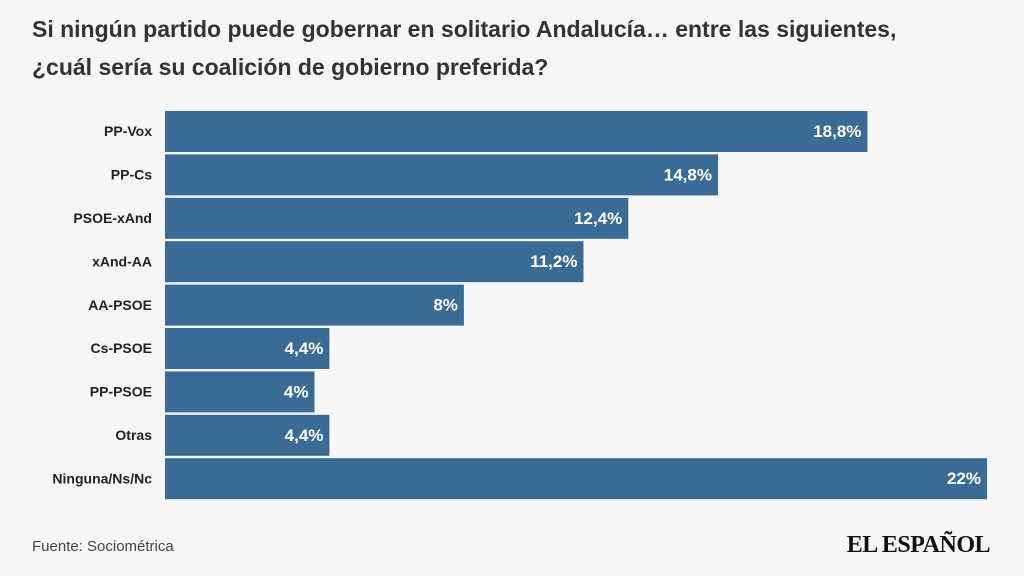 The height and width of the screenshot is (576, 1024). I want to click on value-label: 8%, so click(445, 305).